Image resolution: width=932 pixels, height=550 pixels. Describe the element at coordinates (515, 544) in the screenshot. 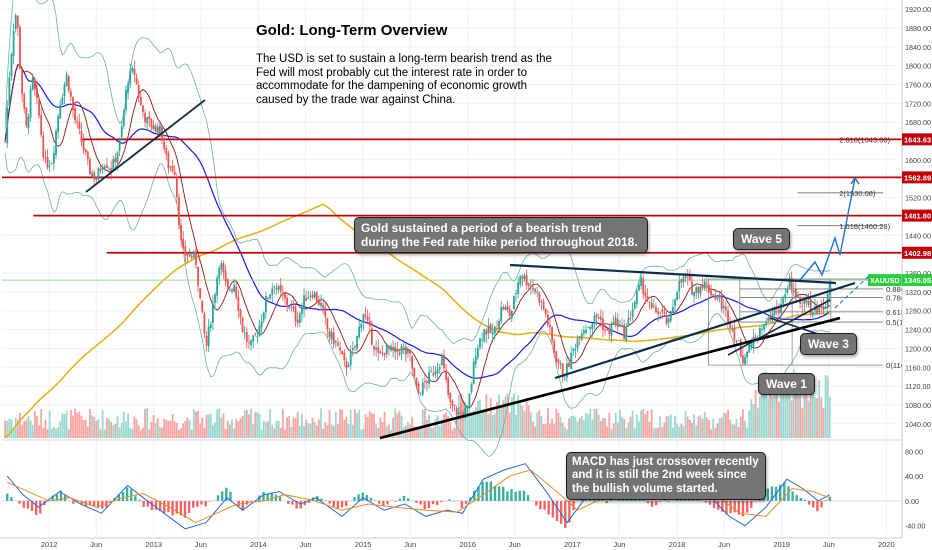

I see `time-axis-label: Jun` at that location.